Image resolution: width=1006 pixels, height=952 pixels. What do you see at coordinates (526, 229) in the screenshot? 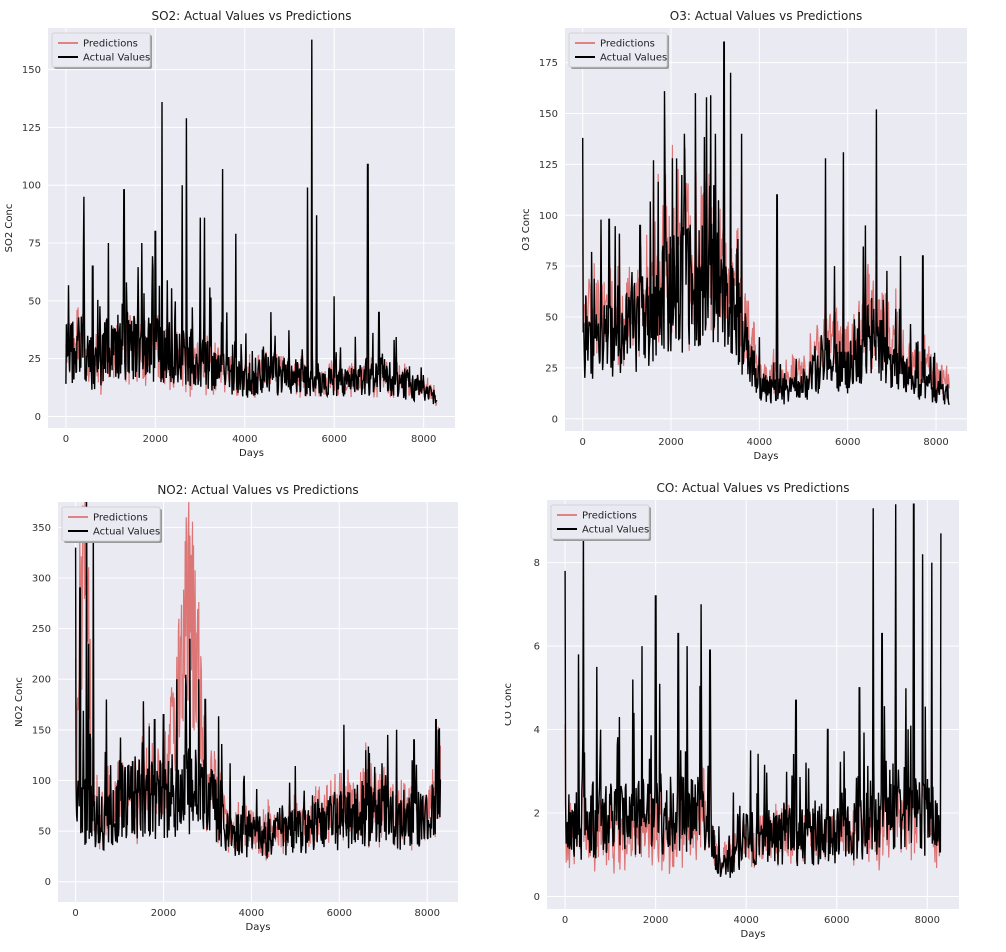
I see `y-axis-label: O3 Conc` at bounding box center [526, 229].